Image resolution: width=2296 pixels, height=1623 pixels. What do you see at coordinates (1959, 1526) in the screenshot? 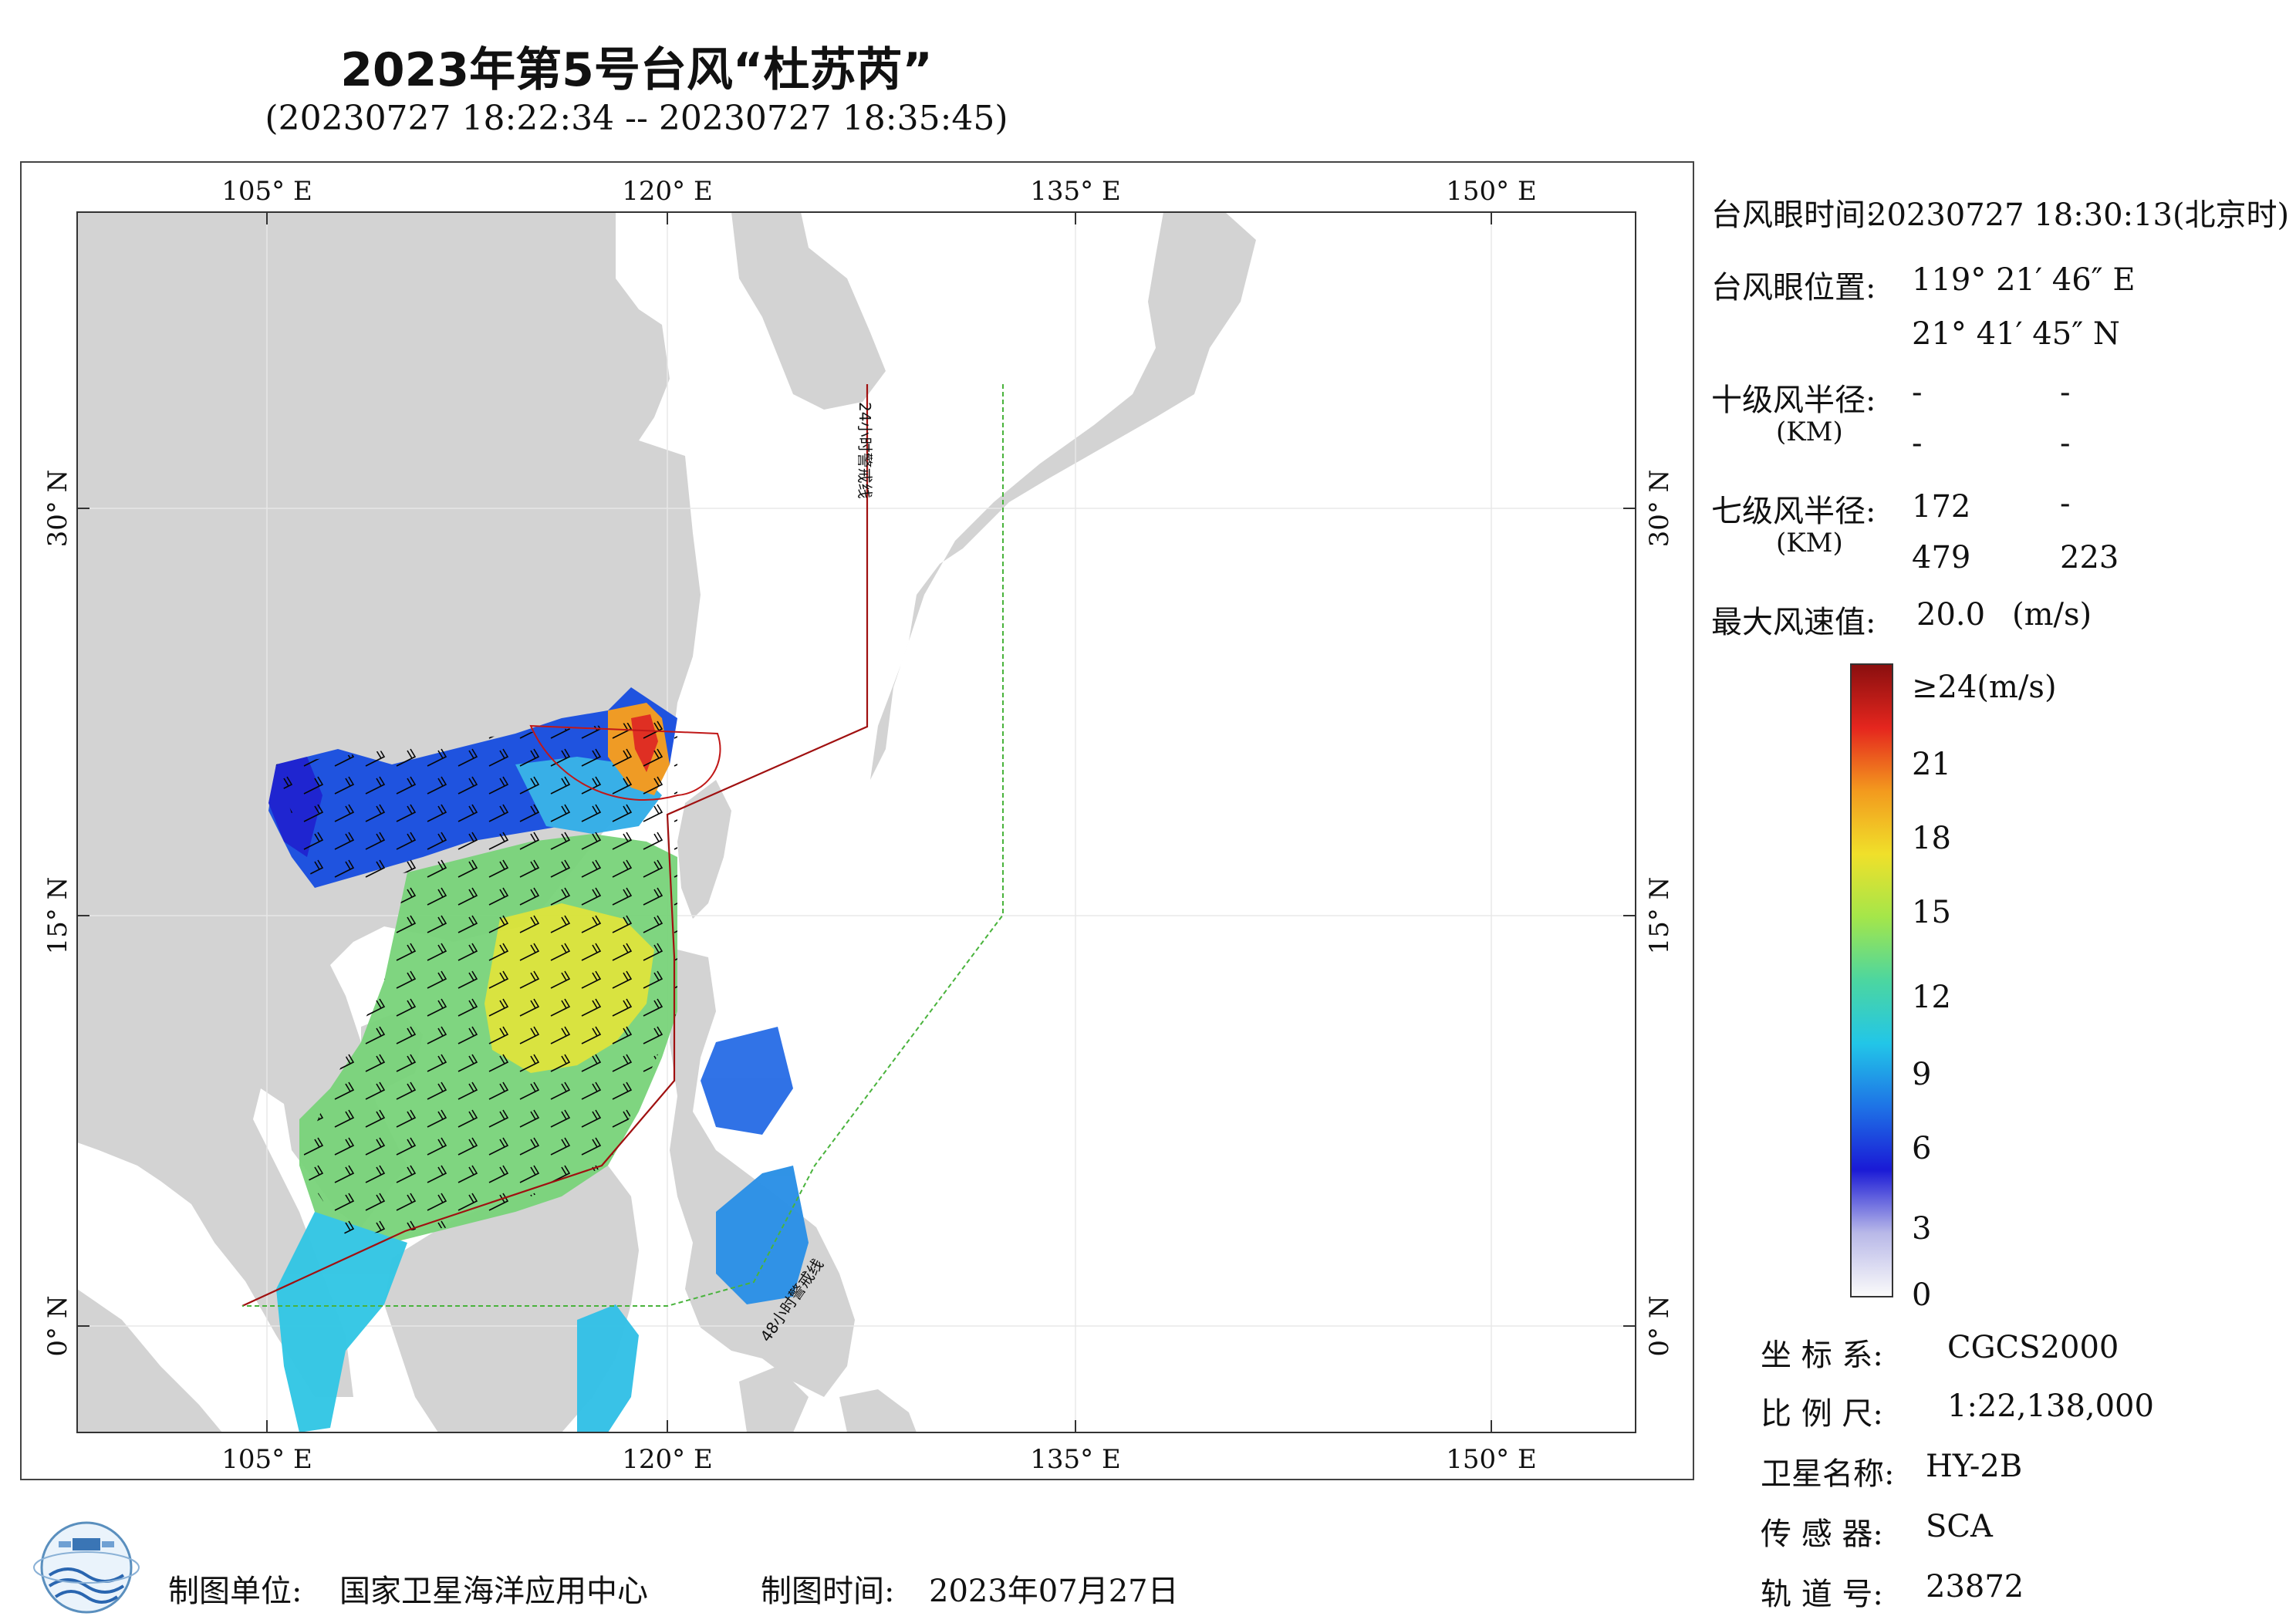
I see `sensor-value: SCA` at bounding box center [1959, 1526].